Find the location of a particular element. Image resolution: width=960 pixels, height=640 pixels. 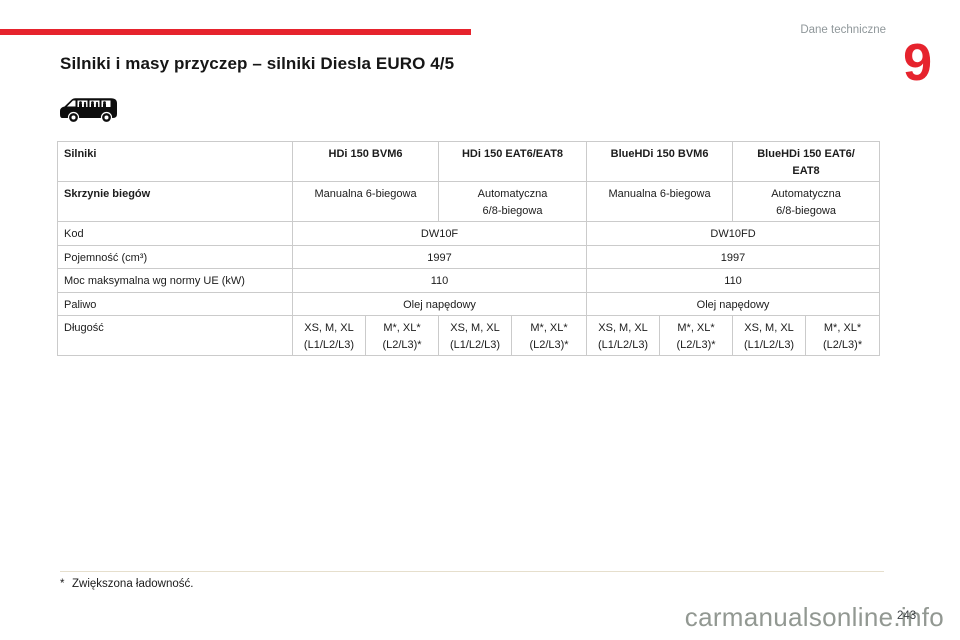

length-cell-4: M*, XL* (L2/L3)* is located at coordinates (549, 335).